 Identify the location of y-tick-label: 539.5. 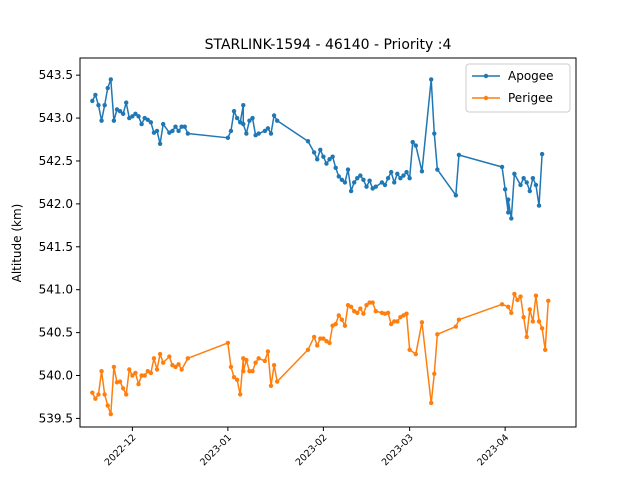
(56, 418).